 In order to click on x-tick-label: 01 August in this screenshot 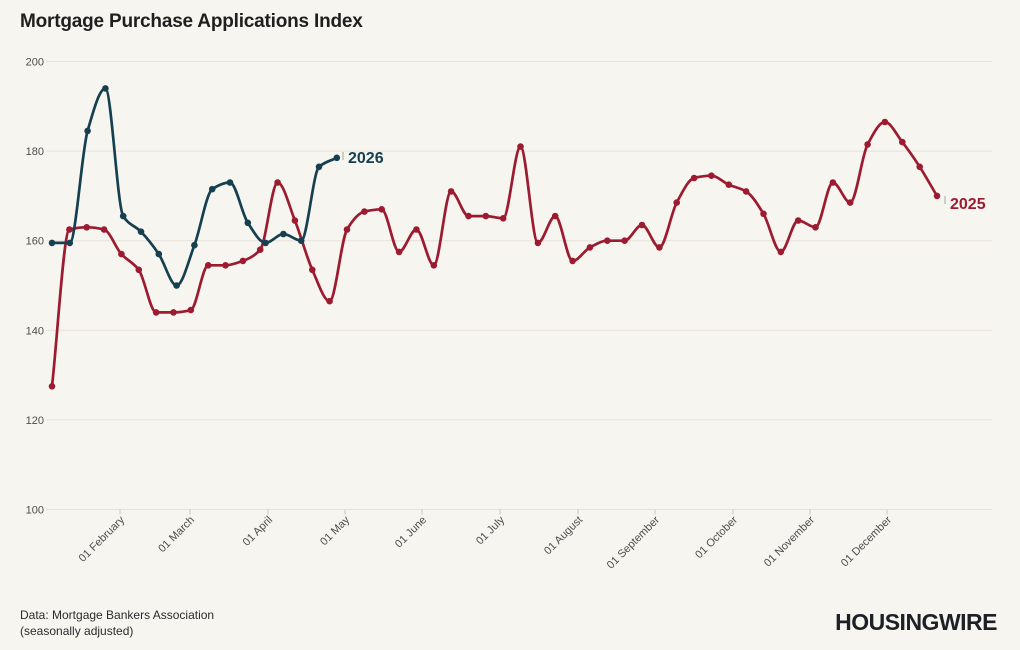, I will do `click(563, 535)`.